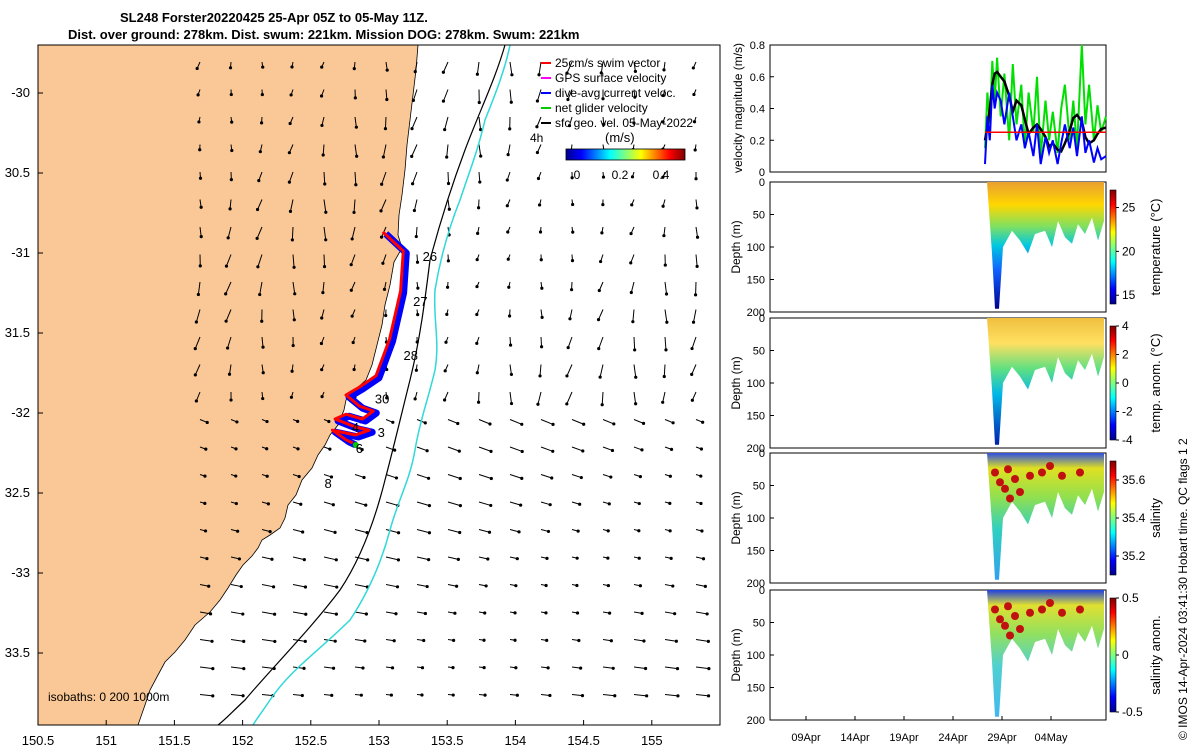  I want to click on legend-item-sfc: sfc geo. vel. 05-May-2022, so click(617, 123).